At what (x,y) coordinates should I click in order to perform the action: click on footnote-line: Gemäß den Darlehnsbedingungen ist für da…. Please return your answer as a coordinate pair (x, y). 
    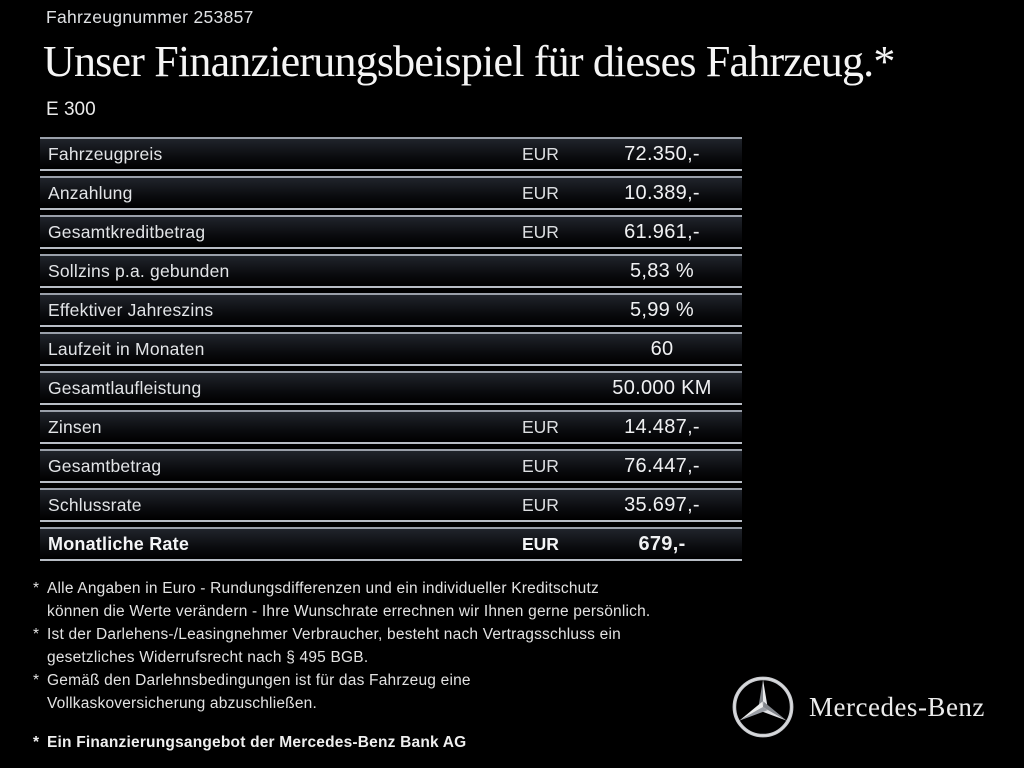
    Looking at the image, I should click on (259, 680).